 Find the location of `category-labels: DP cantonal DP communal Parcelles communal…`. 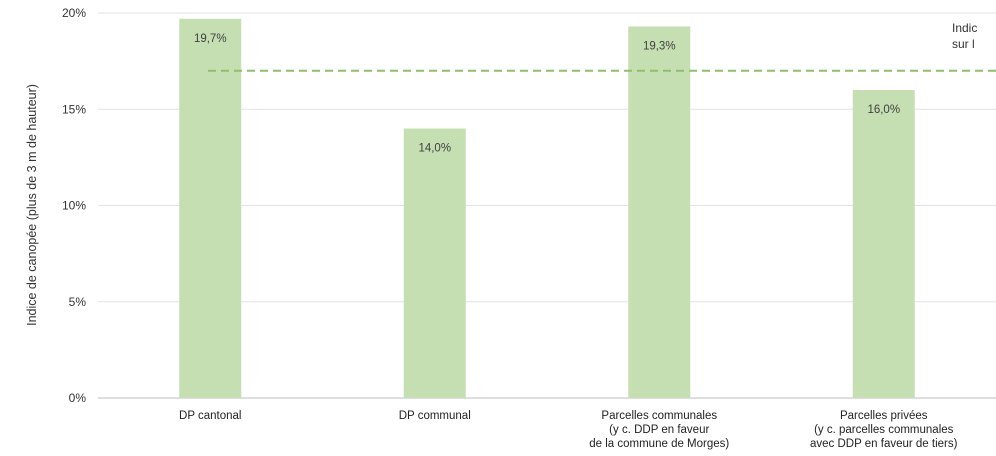

category-labels: DP cantonal DP communal Parcelles communal… is located at coordinates (568, 430).